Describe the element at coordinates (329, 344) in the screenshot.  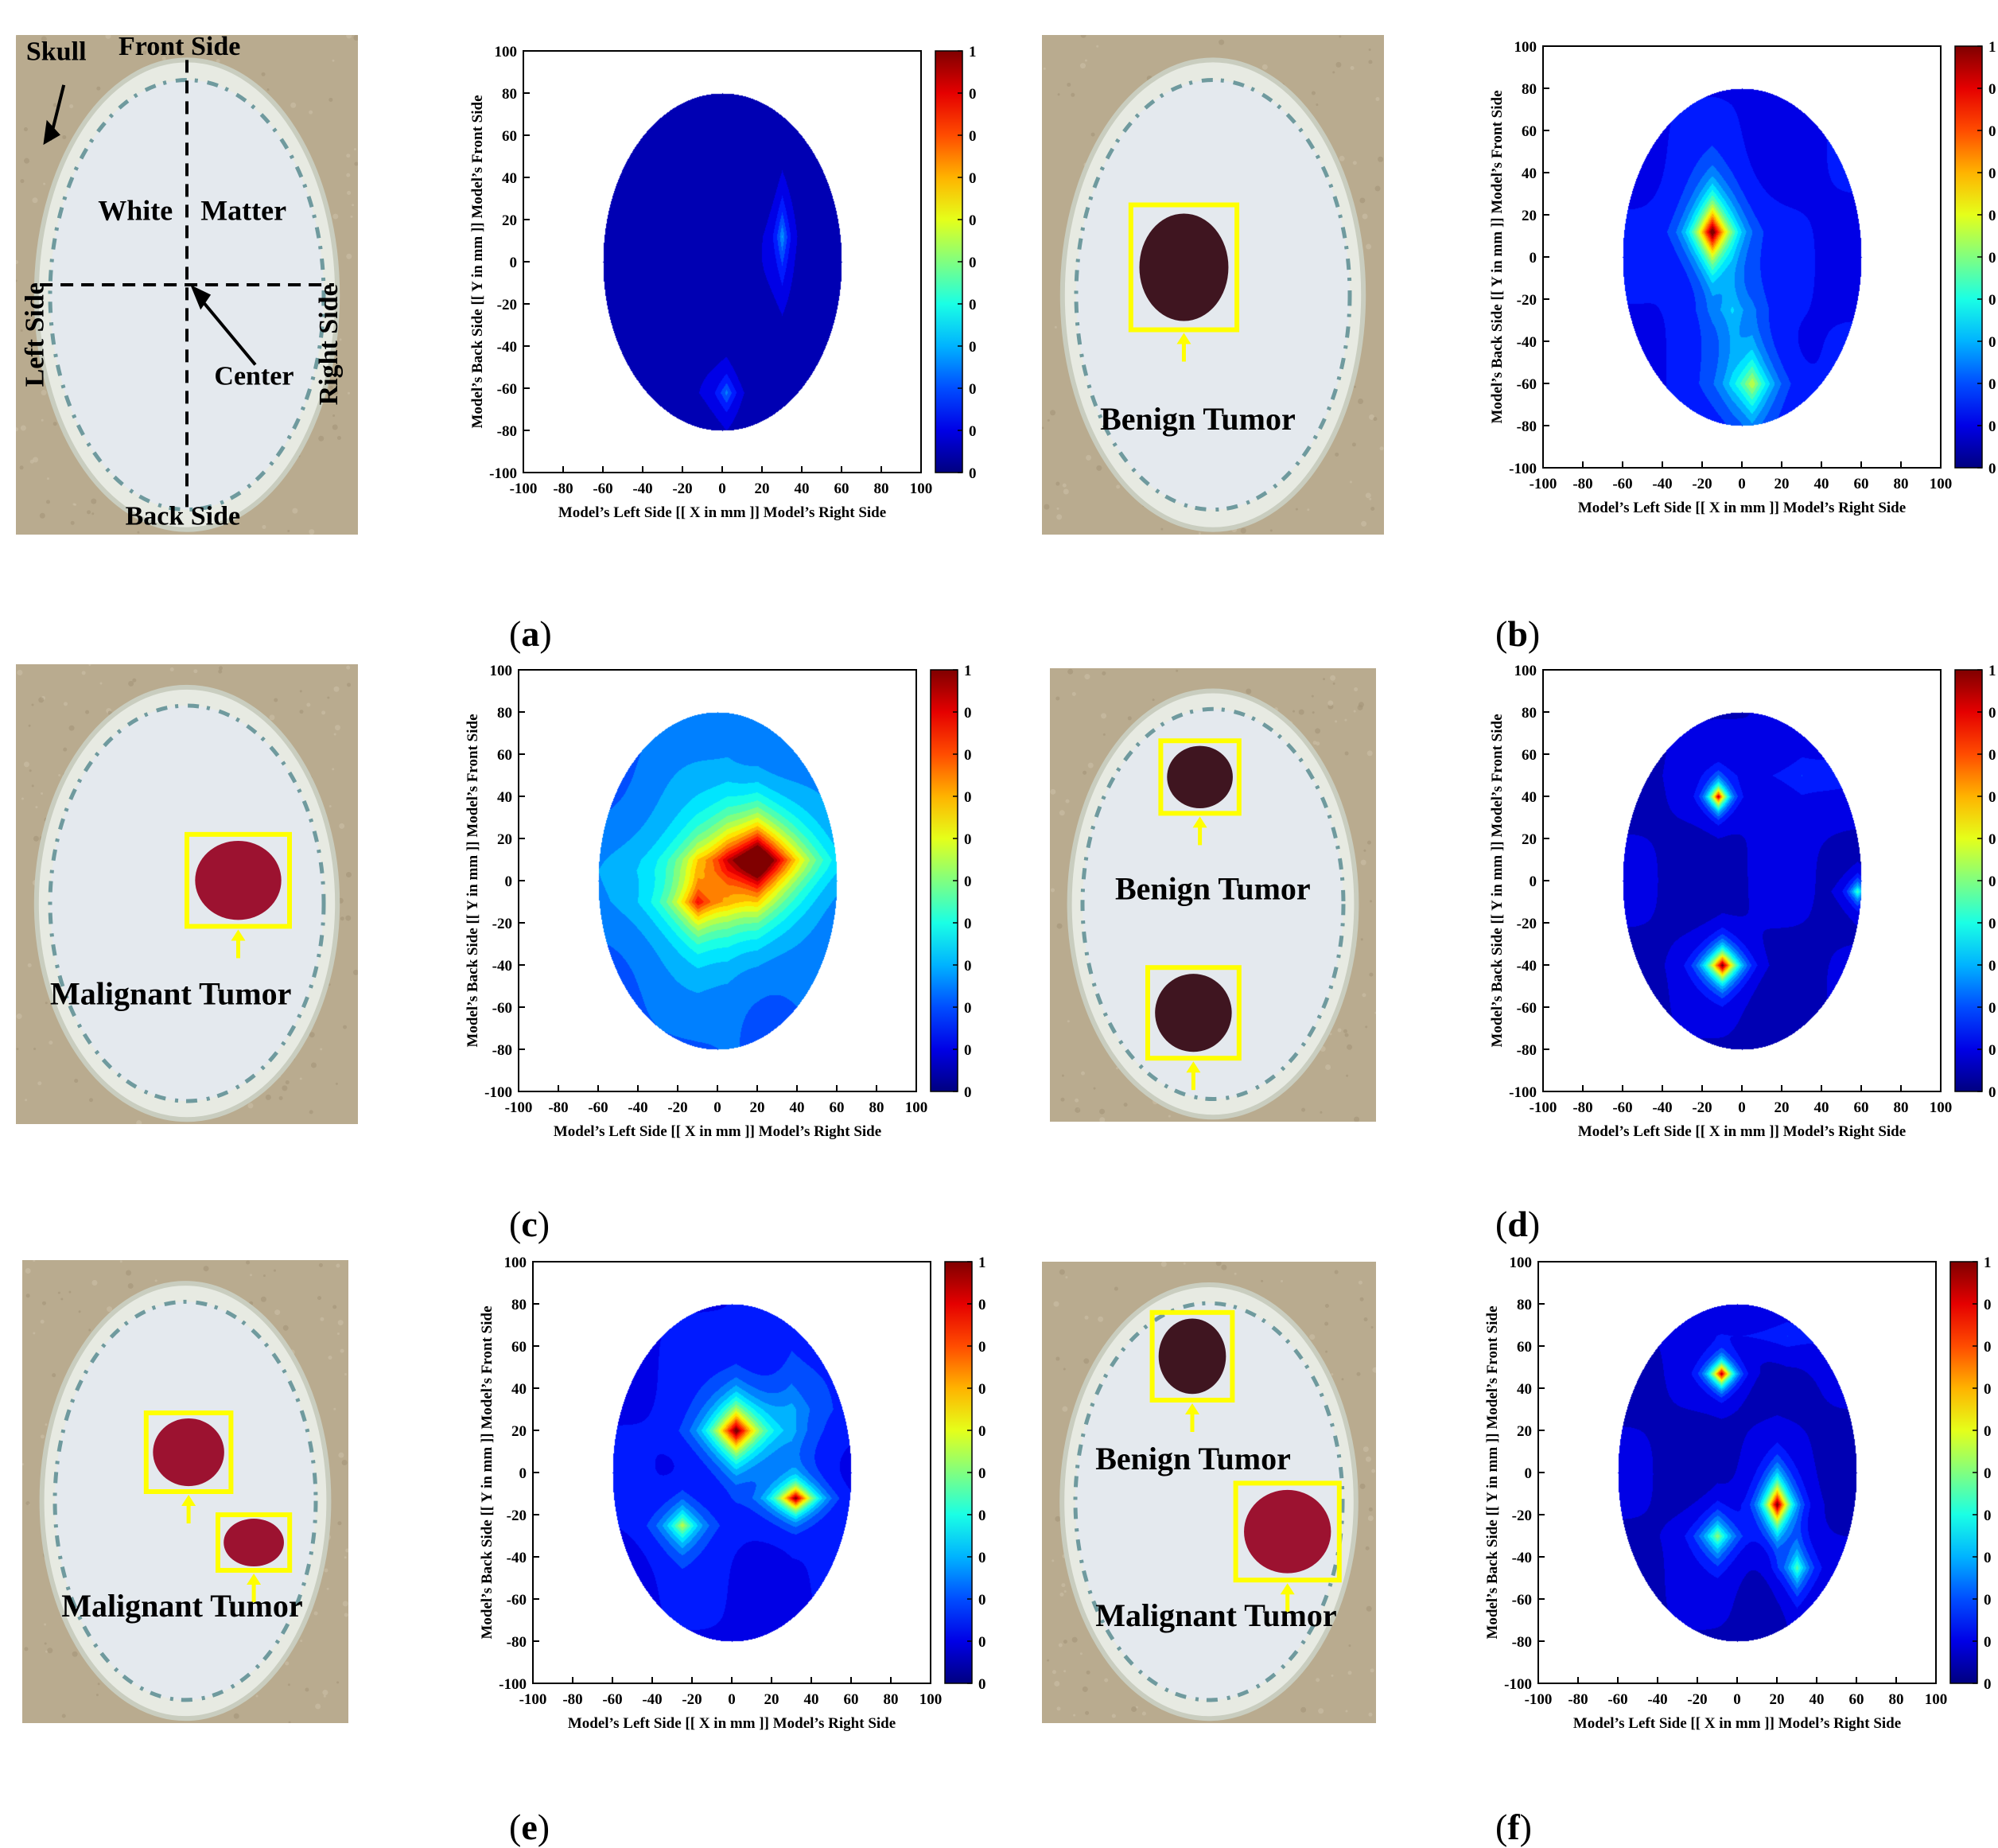
I see `photo-label: Right Side` at that location.